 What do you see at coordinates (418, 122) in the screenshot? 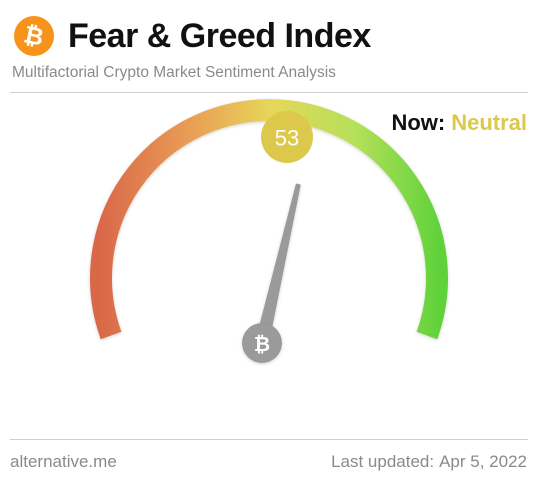
I see `now-label: Now:` at bounding box center [418, 122].